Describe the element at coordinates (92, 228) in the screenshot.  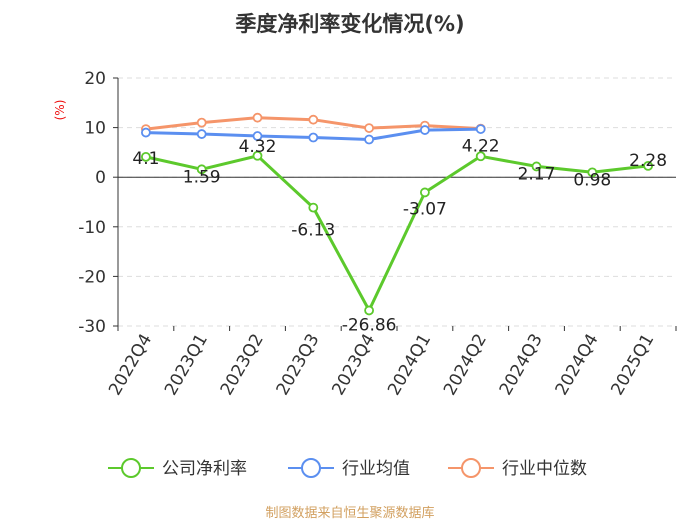
I see `y-tick-label: -10` at that location.